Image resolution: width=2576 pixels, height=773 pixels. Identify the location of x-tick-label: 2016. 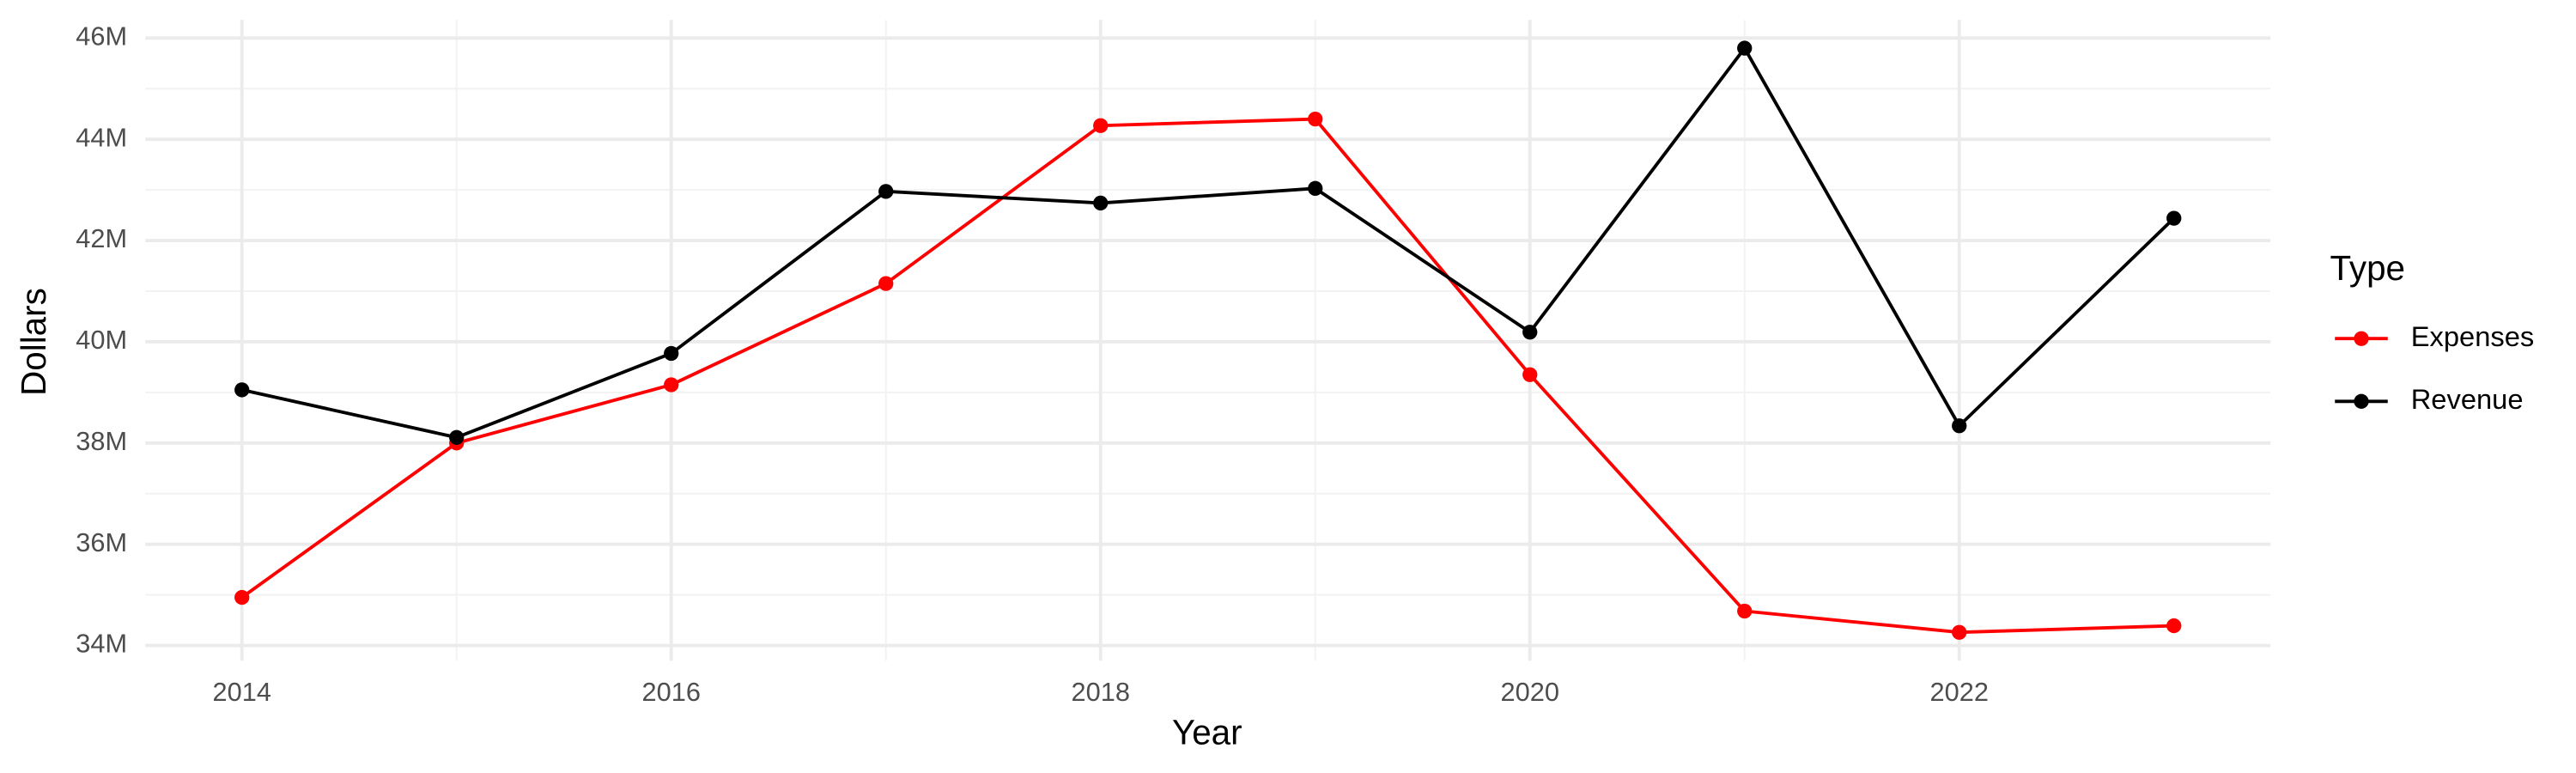
(671, 692).